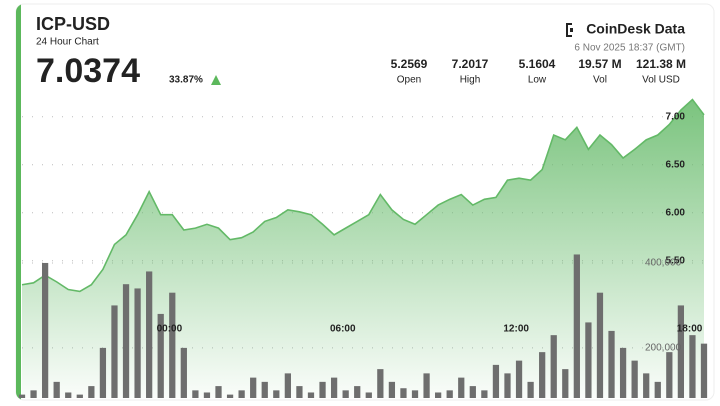  What do you see at coordinates (676, 164) in the screenshot?
I see `y-tick-label: 6.50` at bounding box center [676, 164].